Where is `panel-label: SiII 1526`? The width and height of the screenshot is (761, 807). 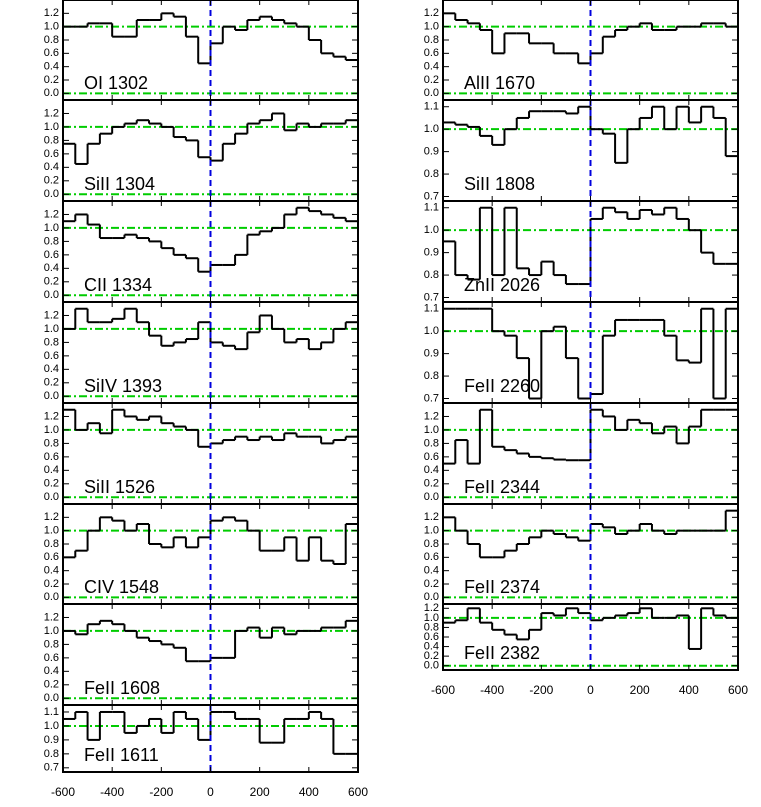
panel-label: SiII 1526 is located at coordinates (119, 487).